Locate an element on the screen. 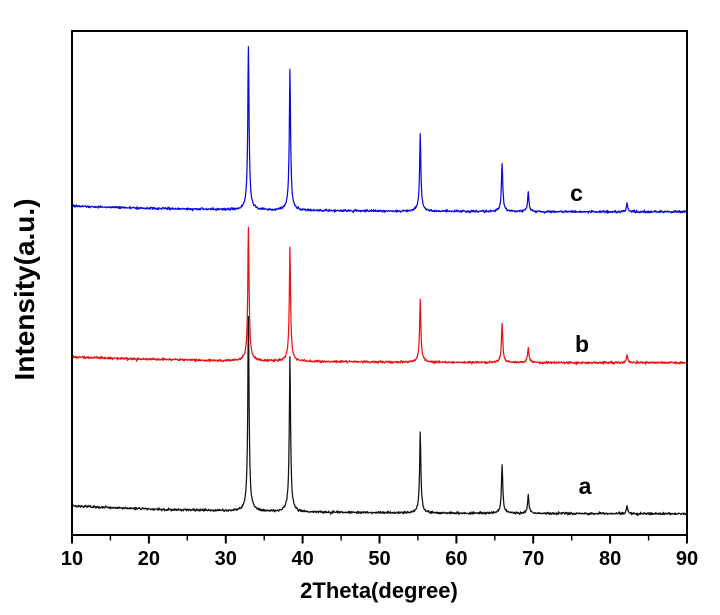  svg-text: 2Theta(degree) is located at coordinates (379, 590).